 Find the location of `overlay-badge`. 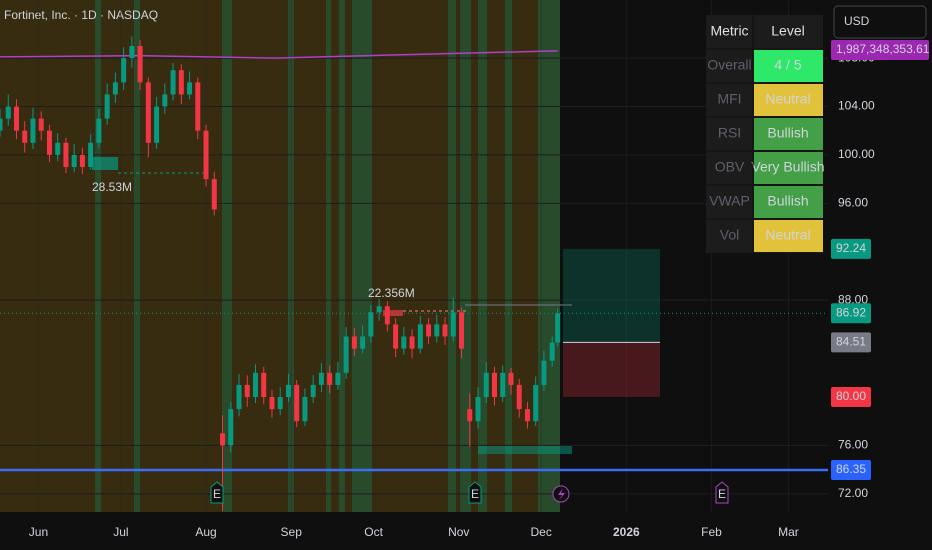

overlay-badge is located at coordinates (880, 50).